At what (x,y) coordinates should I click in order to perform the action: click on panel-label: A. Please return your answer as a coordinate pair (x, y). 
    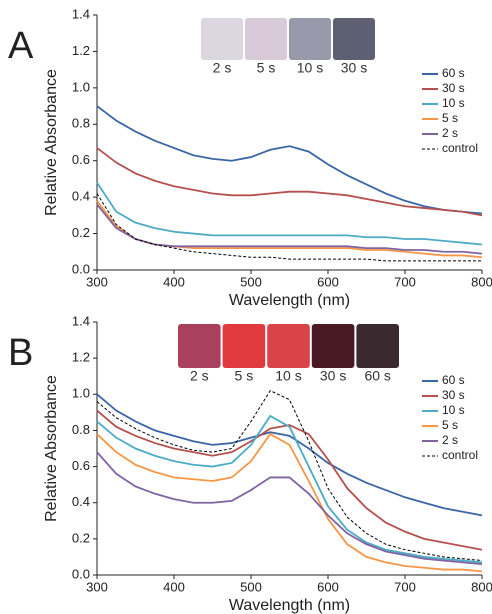
    Looking at the image, I should click on (21, 46).